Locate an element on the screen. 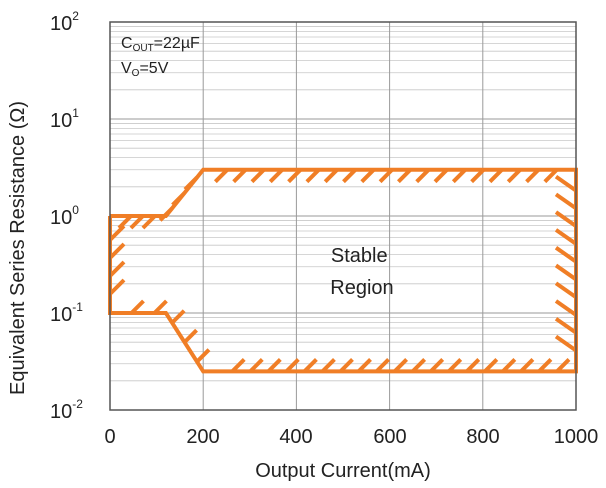 This screenshot has height=488, width=606. x-tick-label: 800 is located at coordinates (482, 437).